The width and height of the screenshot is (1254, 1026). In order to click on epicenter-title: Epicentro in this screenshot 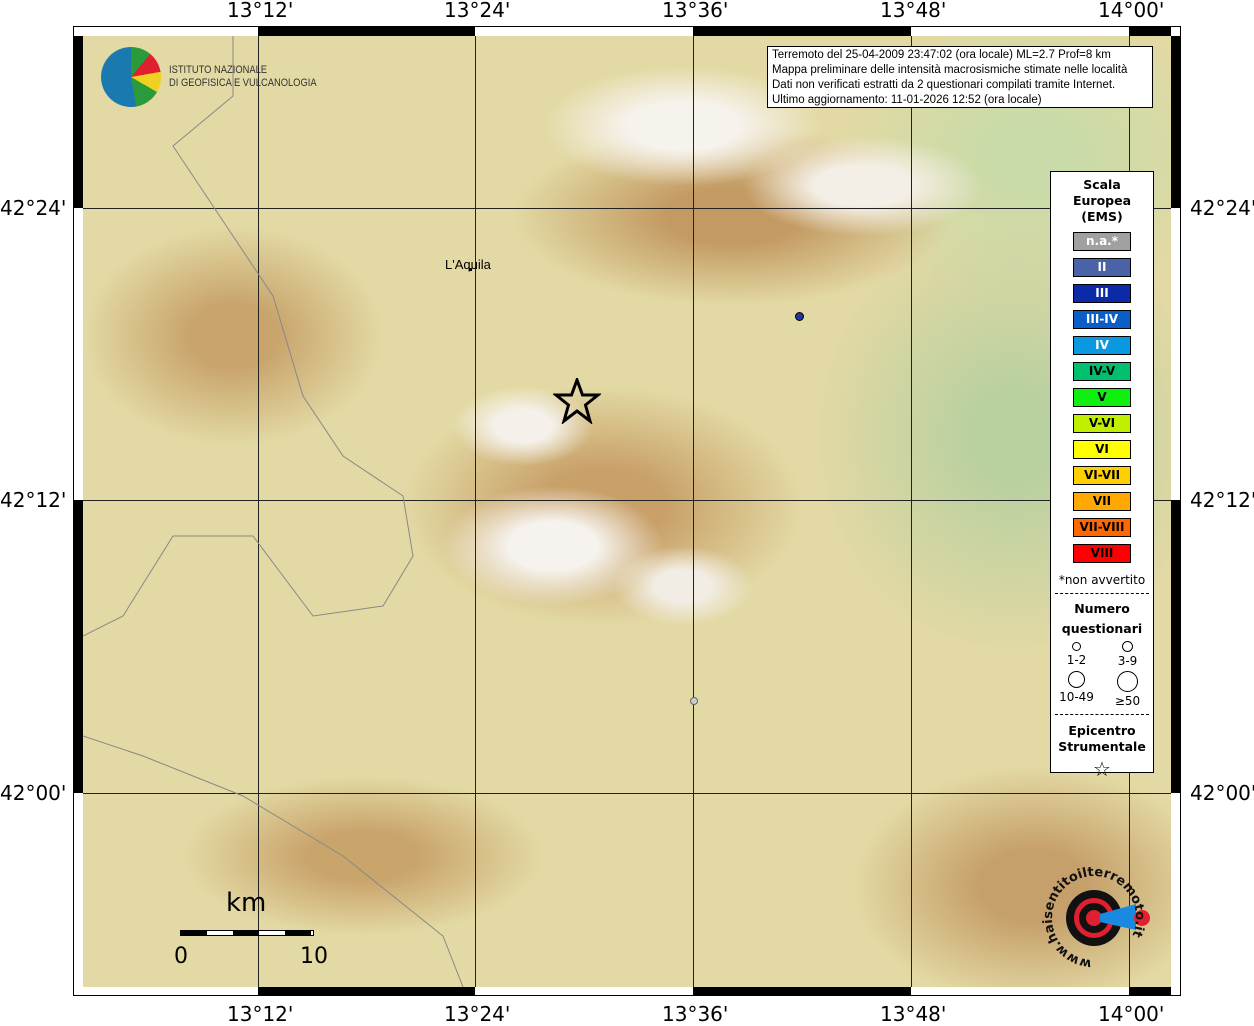, I will do `click(1102, 730)`.